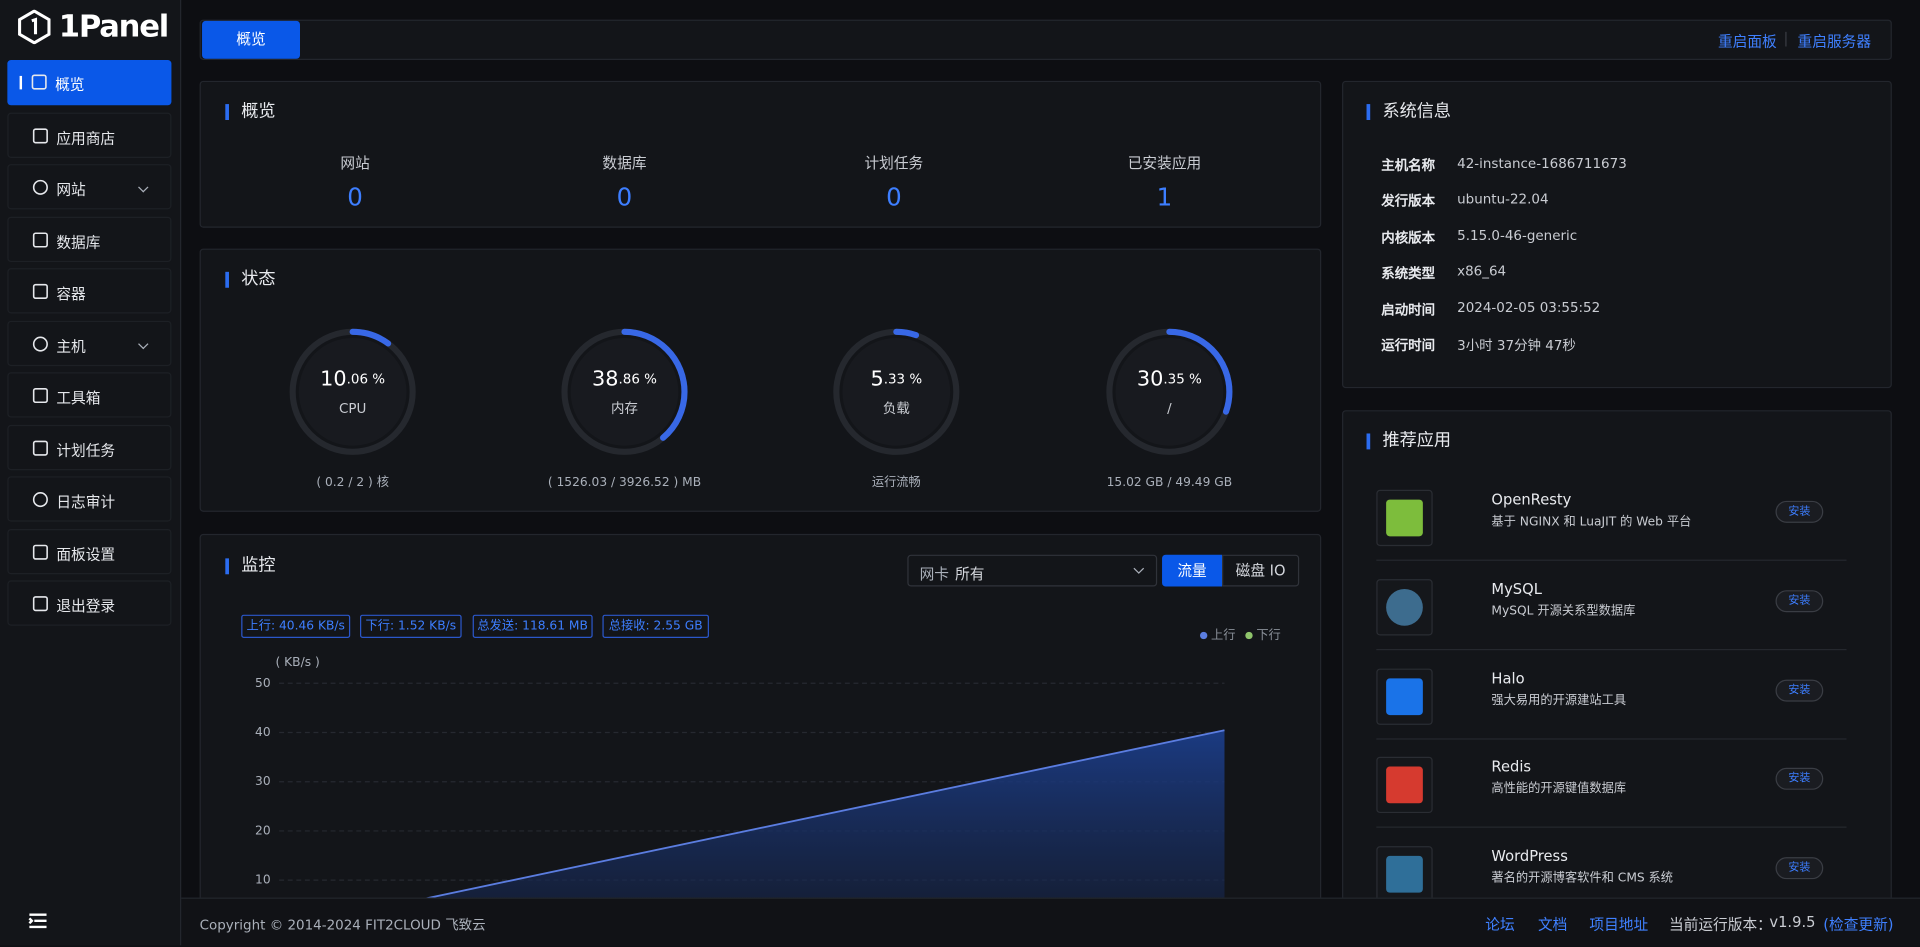 The image size is (1920, 947). What do you see at coordinates (71, 346) in the screenshot?
I see `menu-label: 主机` at bounding box center [71, 346].